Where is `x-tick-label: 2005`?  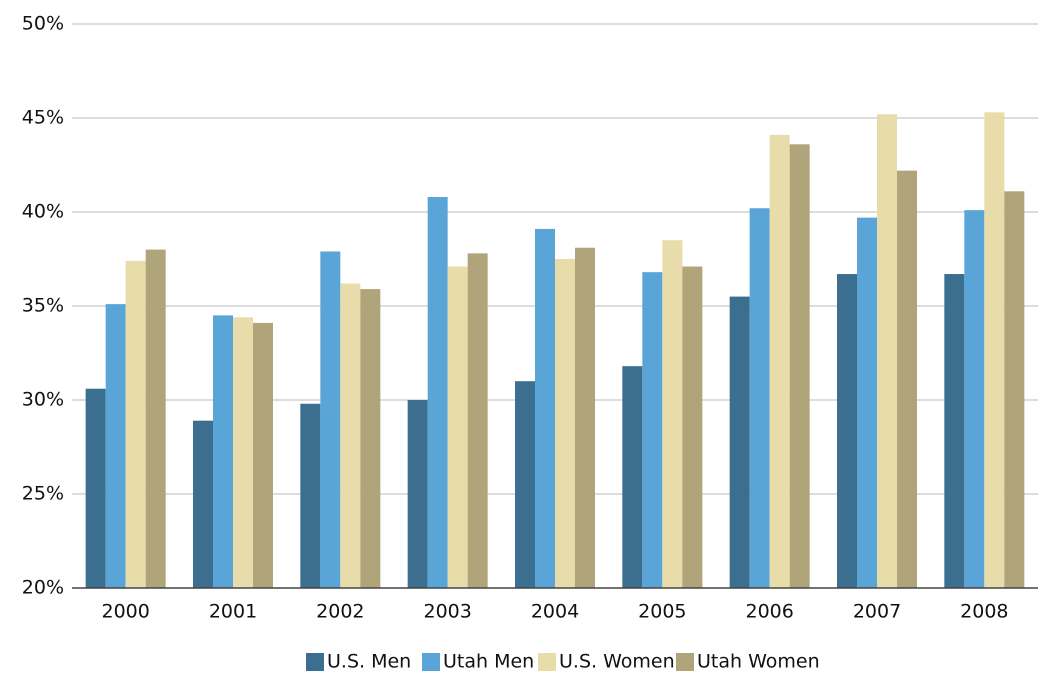
x-tick-label: 2005 is located at coordinates (662, 612).